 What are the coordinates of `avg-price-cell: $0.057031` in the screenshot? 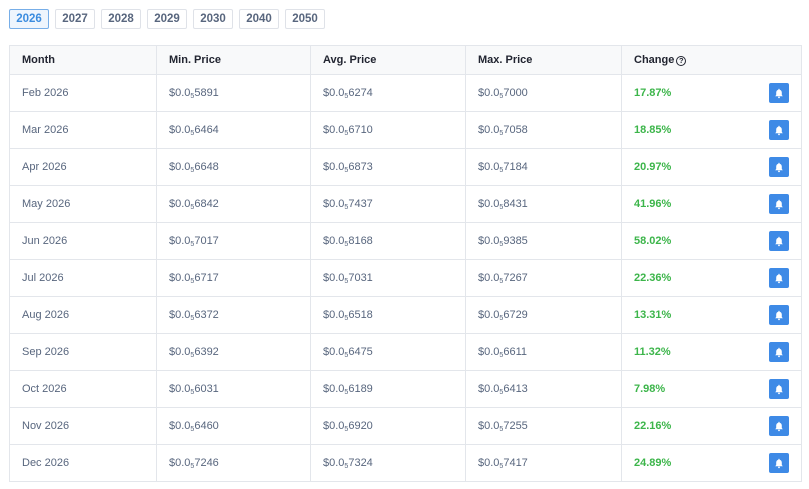 It's located at (388, 278).